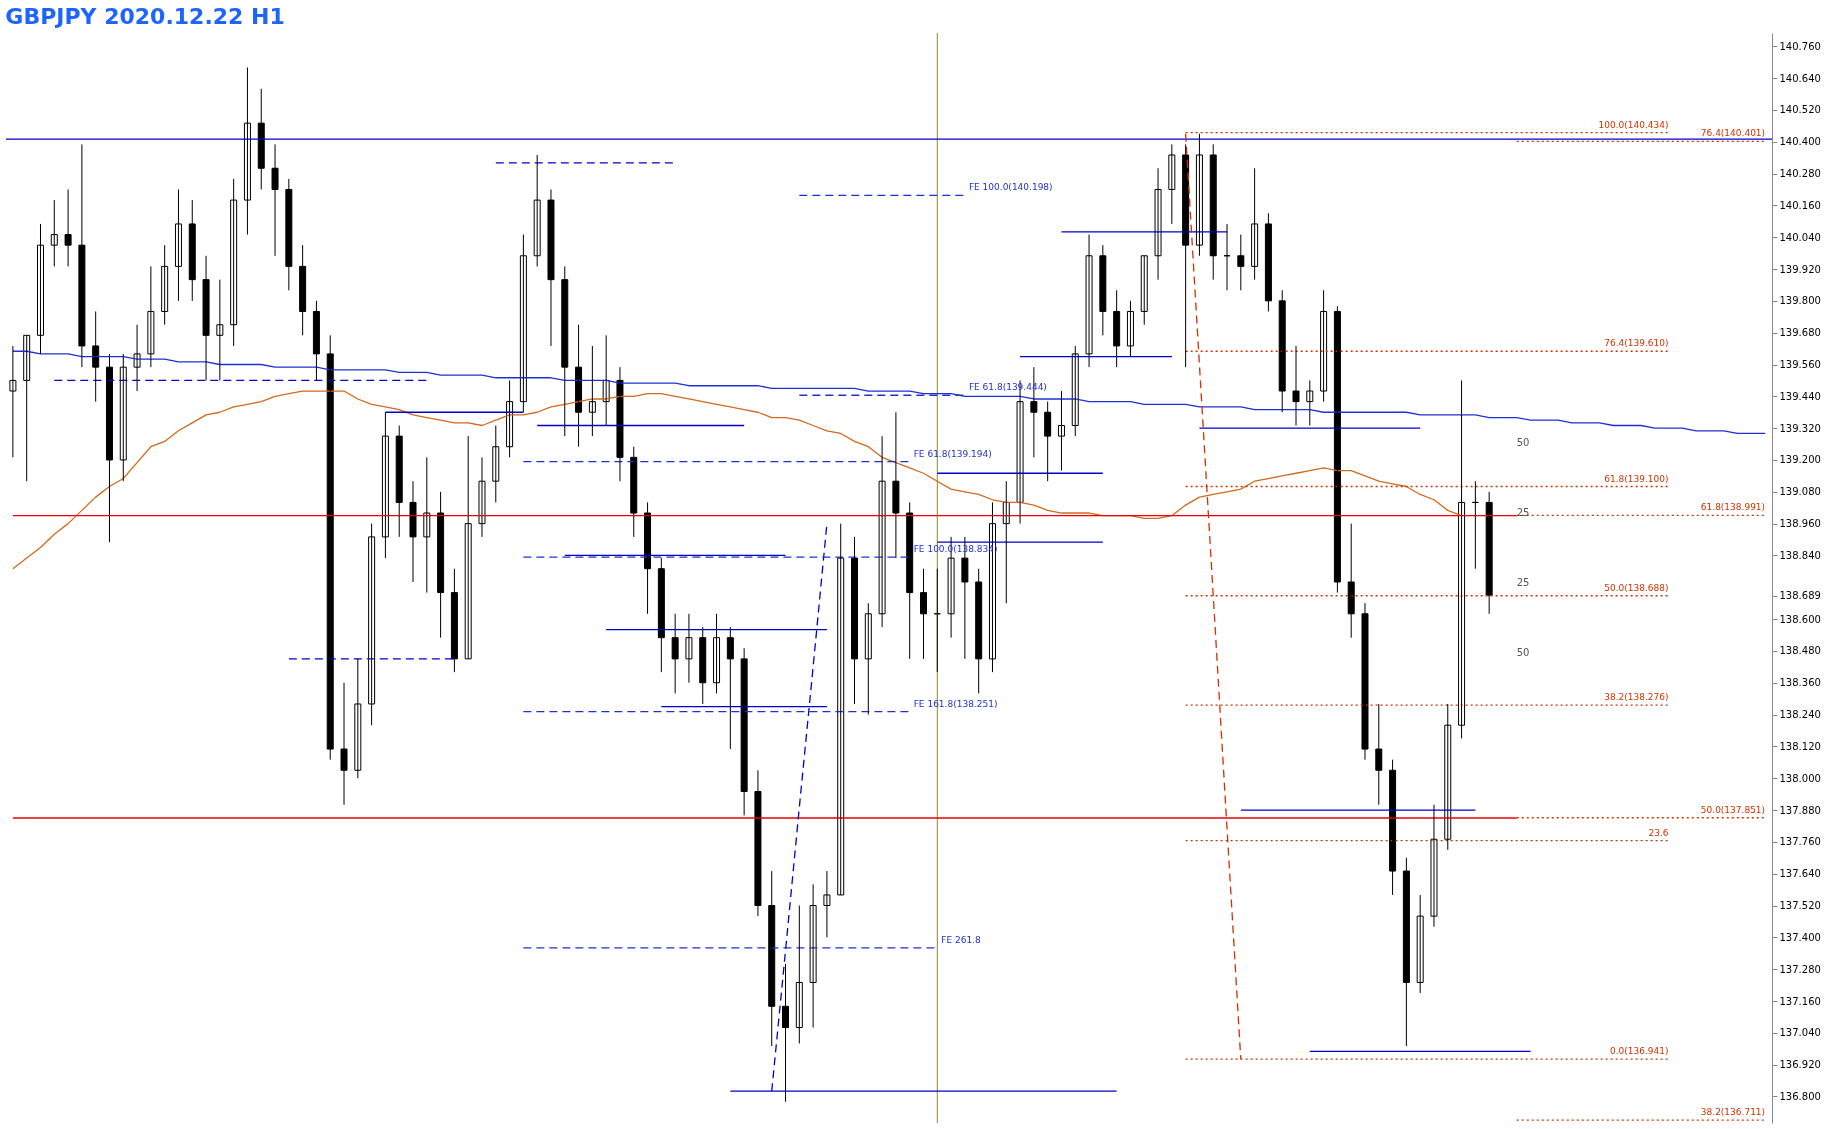  I want to click on chart-title: GBPJPY 2020.12.22 H1, so click(145, 16).